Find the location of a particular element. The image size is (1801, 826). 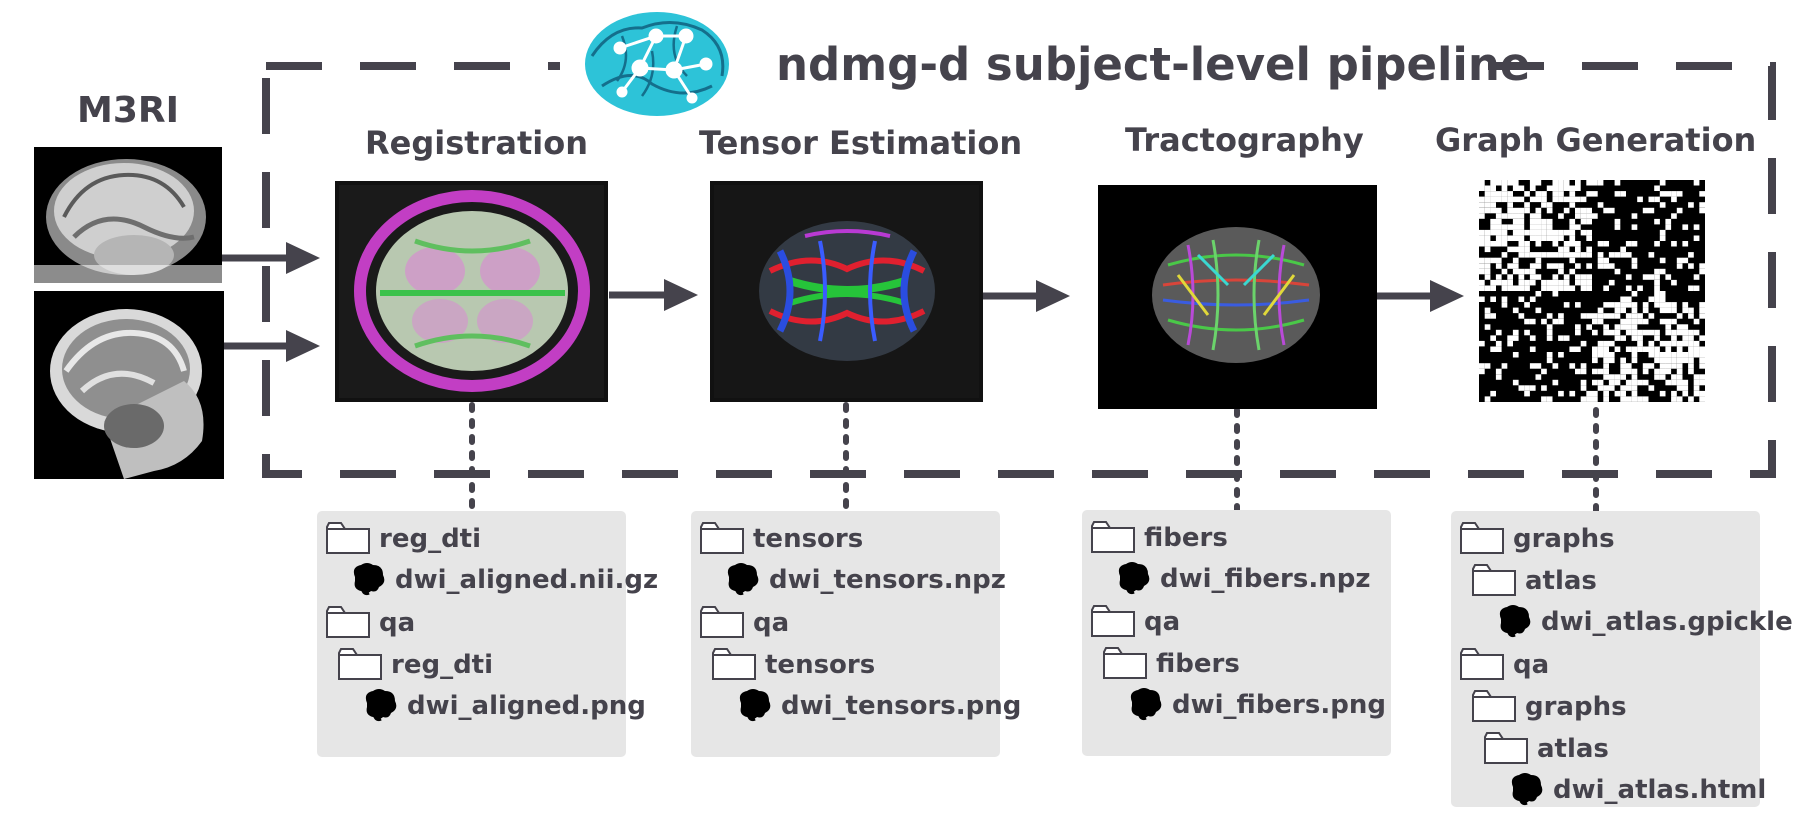

folder-row: graphs is located at coordinates (1537, 539).